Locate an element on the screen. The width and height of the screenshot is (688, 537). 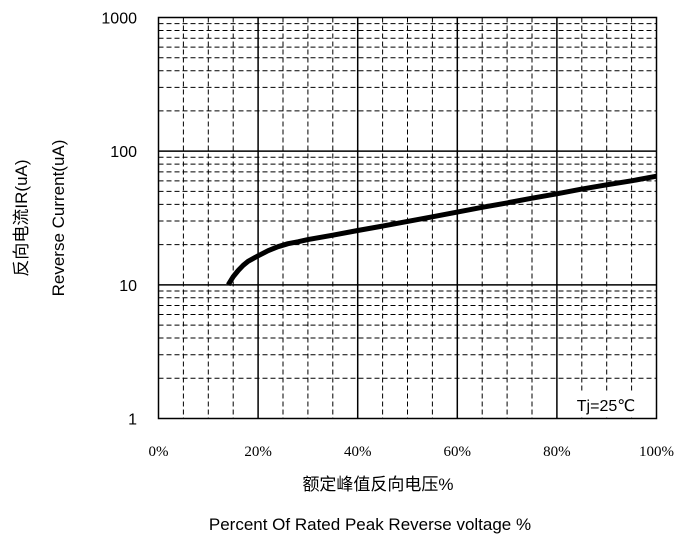
y-tick-labels: 1 10 100 1000 is located at coordinates (119, 220).